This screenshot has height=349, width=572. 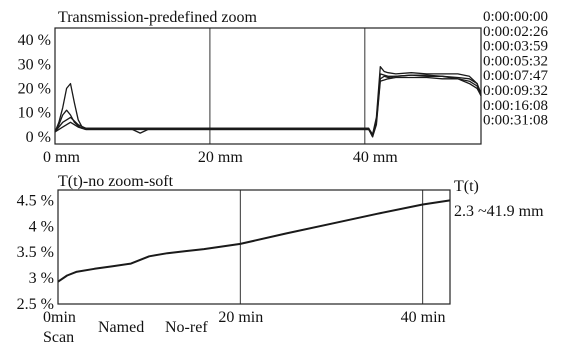 What do you see at coordinates (515, 17) in the screenshot?
I see `time-legend-entry: 0:00:00:00` at bounding box center [515, 17].